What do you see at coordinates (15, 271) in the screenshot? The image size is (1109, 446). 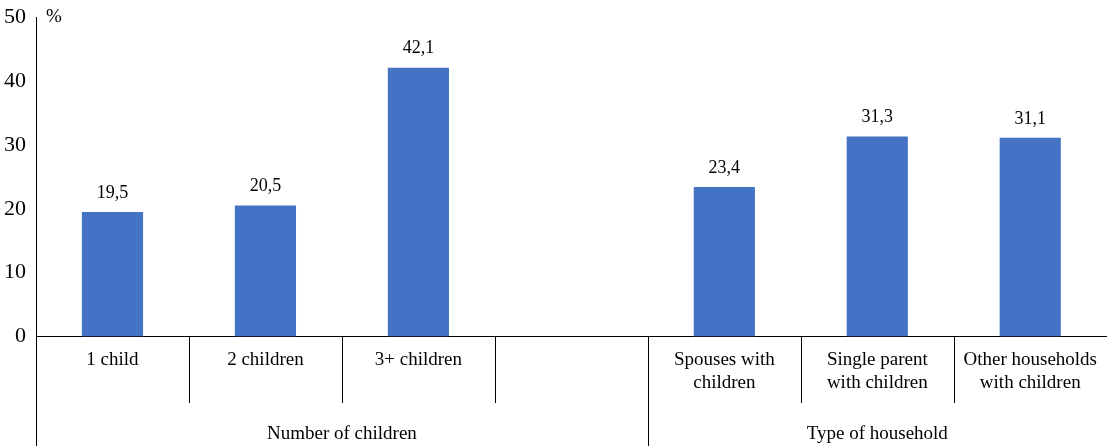 I see `y-tick-label: 10` at bounding box center [15, 271].